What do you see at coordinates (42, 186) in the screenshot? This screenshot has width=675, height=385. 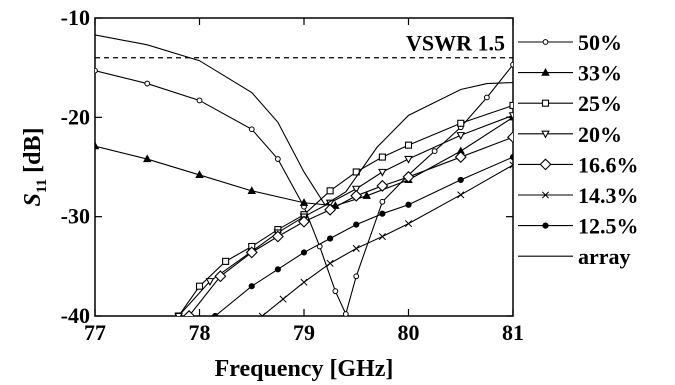 I see `y-axis-label-sub: 11` at bounding box center [42, 186].